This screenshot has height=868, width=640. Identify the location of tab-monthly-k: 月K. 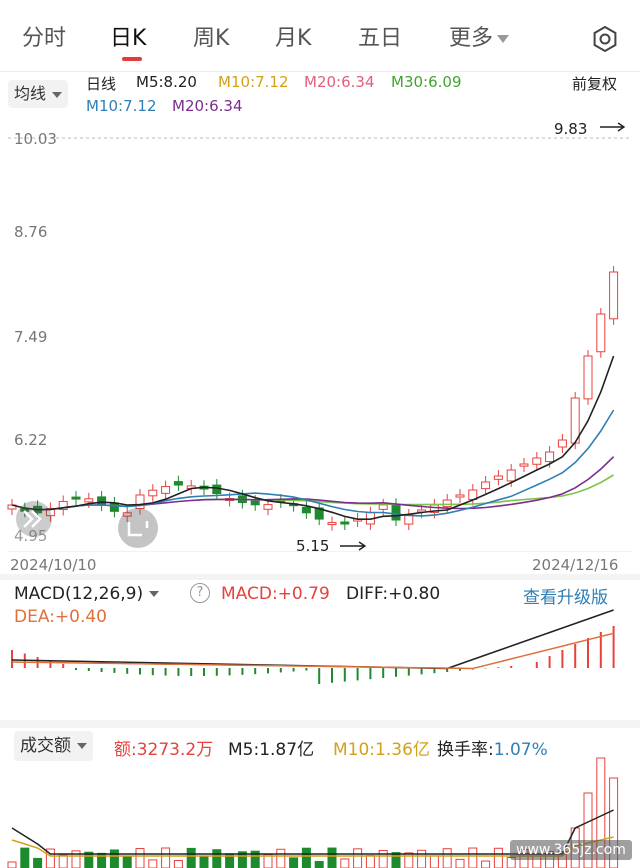
(293, 38).